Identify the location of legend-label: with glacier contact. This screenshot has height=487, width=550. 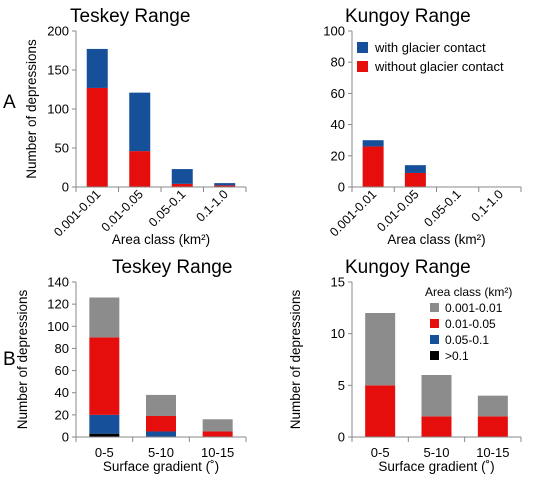
(430, 47).